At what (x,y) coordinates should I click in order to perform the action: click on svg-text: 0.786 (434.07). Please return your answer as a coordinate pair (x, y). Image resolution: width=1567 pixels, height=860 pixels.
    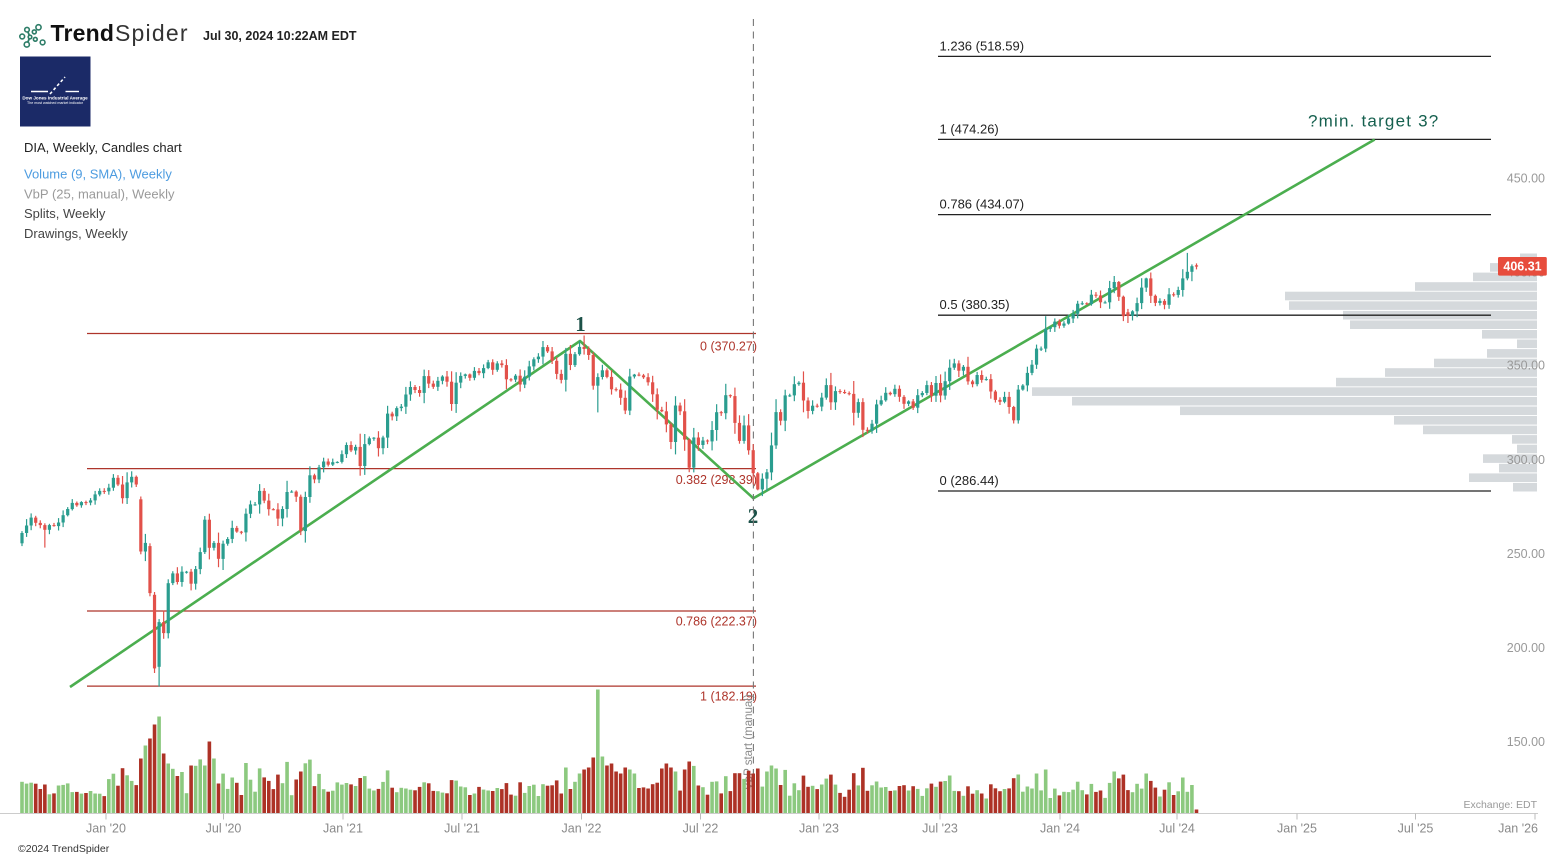
    Looking at the image, I should click on (982, 204).